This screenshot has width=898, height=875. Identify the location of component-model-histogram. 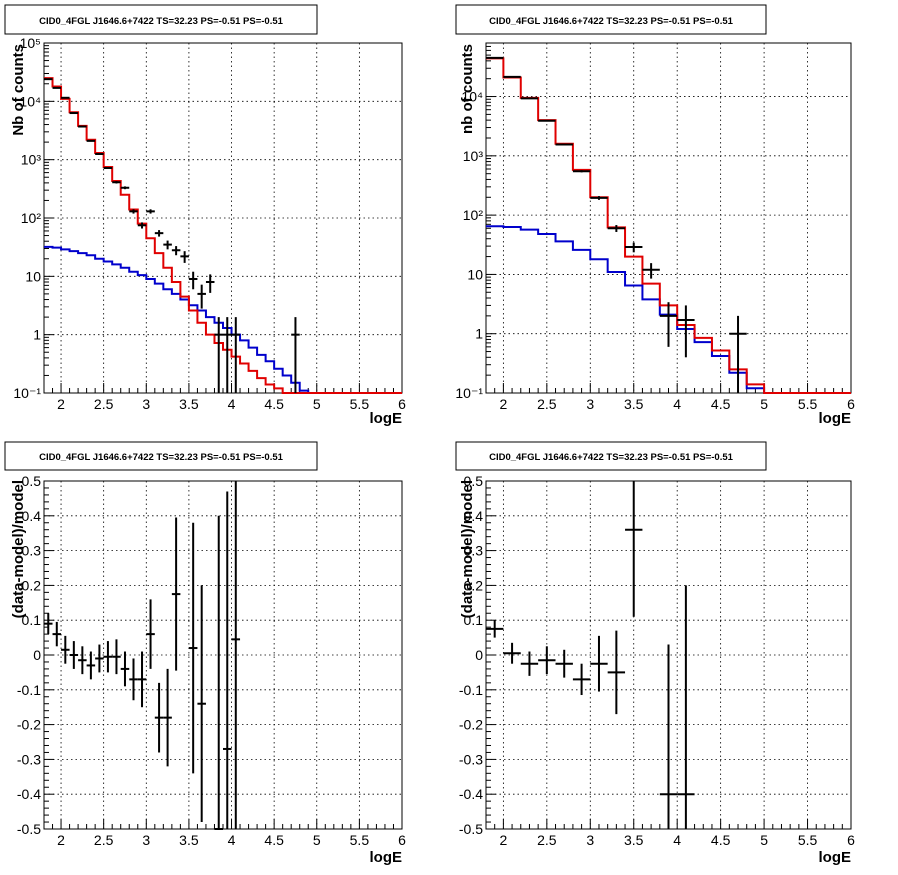
(223, 319).